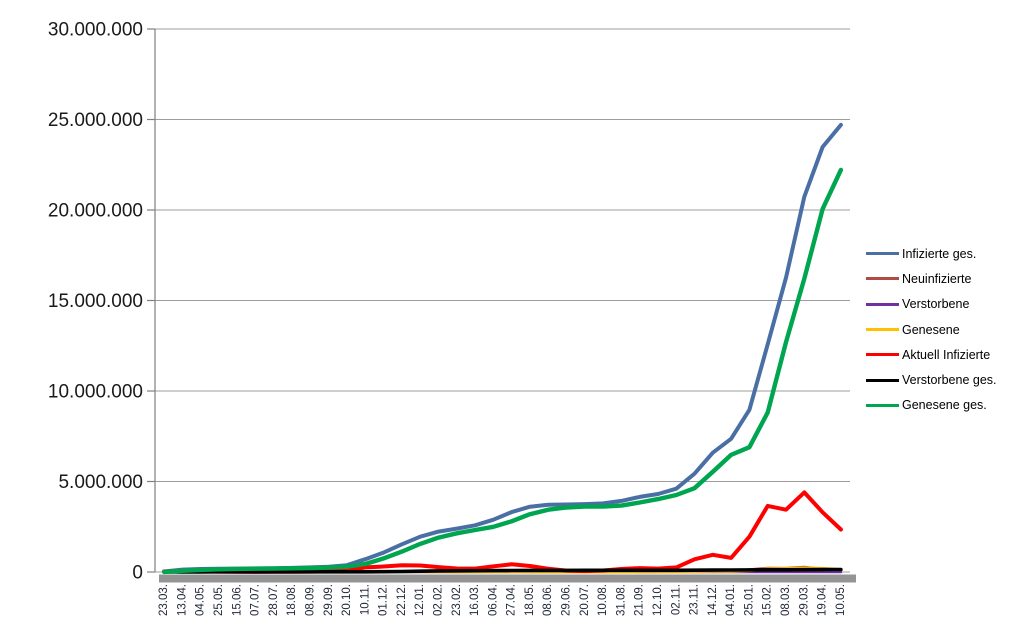 This screenshot has height=643, width=1015. What do you see at coordinates (182, 600) in the screenshot?
I see `x-axis-label: 13.04.` at bounding box center [182, 600].